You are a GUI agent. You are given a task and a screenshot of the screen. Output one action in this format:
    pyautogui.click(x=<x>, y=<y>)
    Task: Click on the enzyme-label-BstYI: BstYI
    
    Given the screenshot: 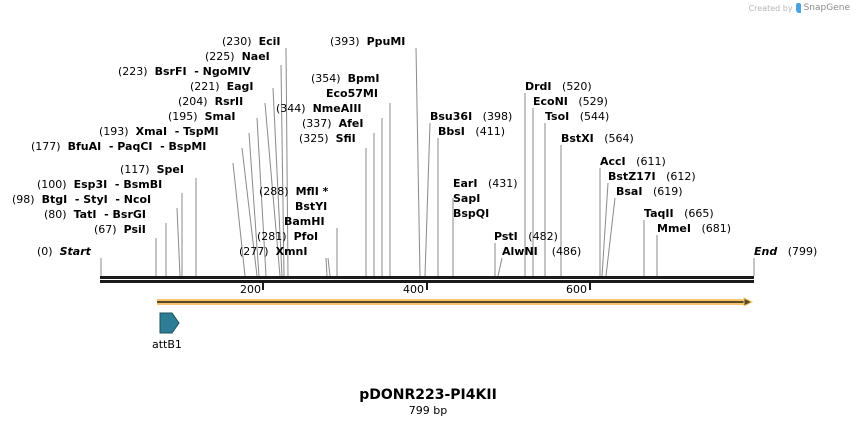 What is the action you would take?
    pyautogui.click(x=311, y=206)
    